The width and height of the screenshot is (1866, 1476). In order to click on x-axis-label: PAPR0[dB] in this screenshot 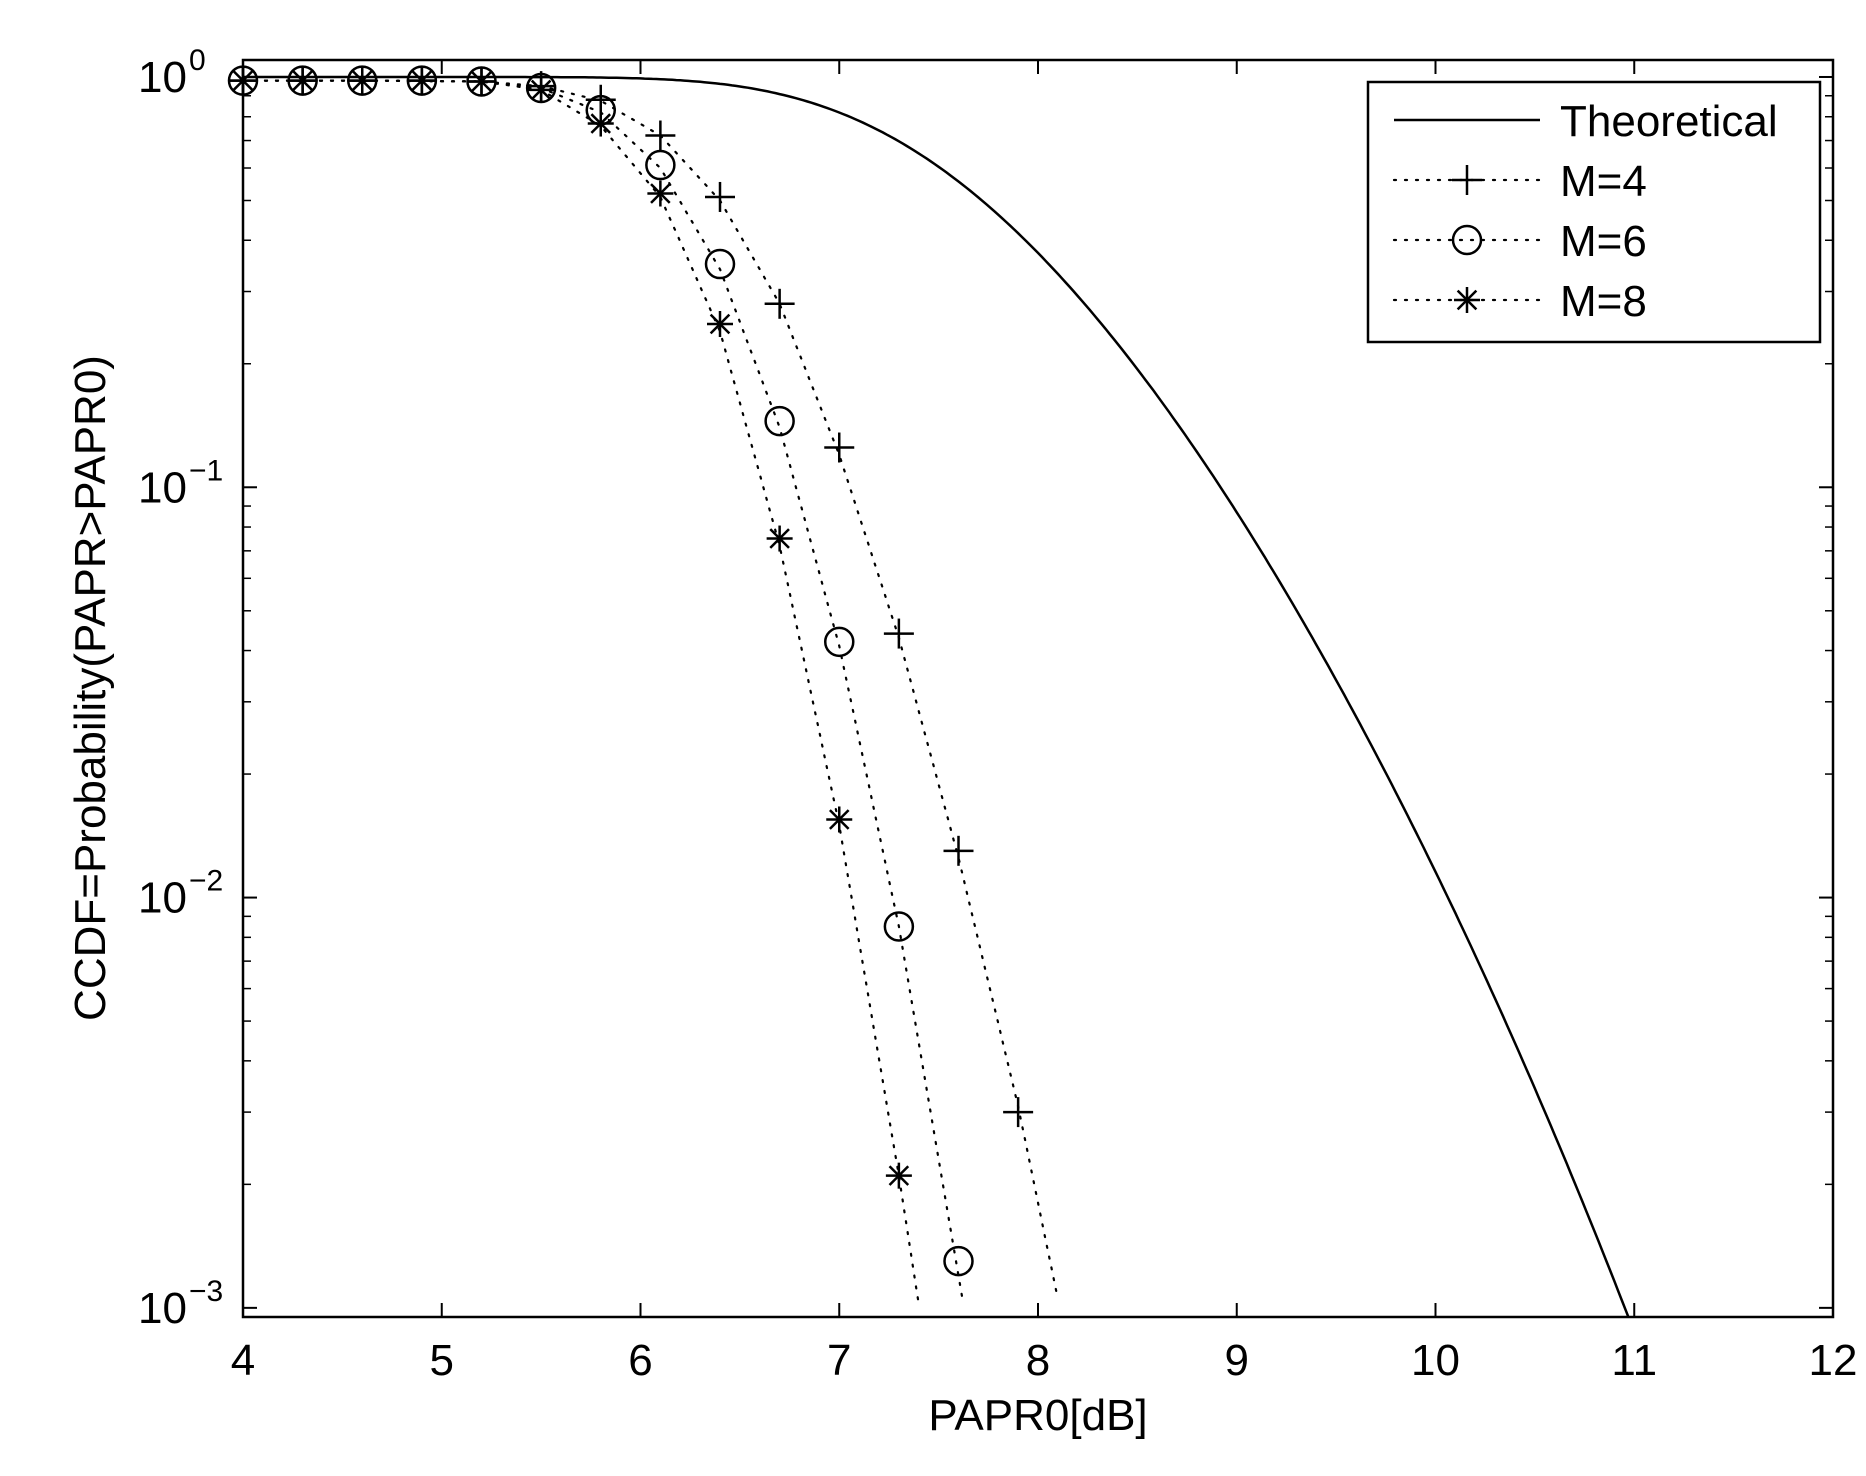, I will do `click(1037, 1415)`.